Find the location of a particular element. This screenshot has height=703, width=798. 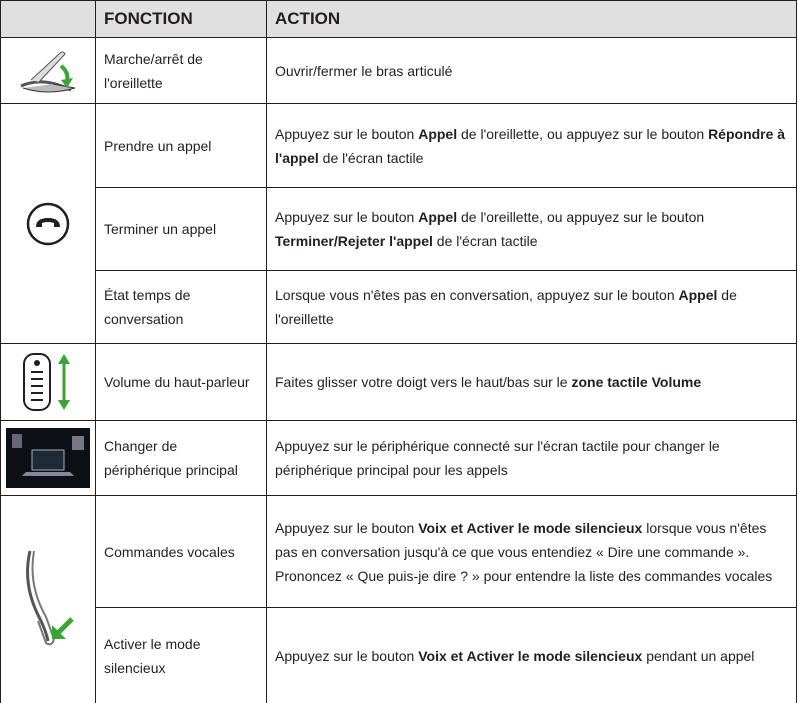

action-bold-text: Répondre à l'appel is located at coordinates (530, 145).